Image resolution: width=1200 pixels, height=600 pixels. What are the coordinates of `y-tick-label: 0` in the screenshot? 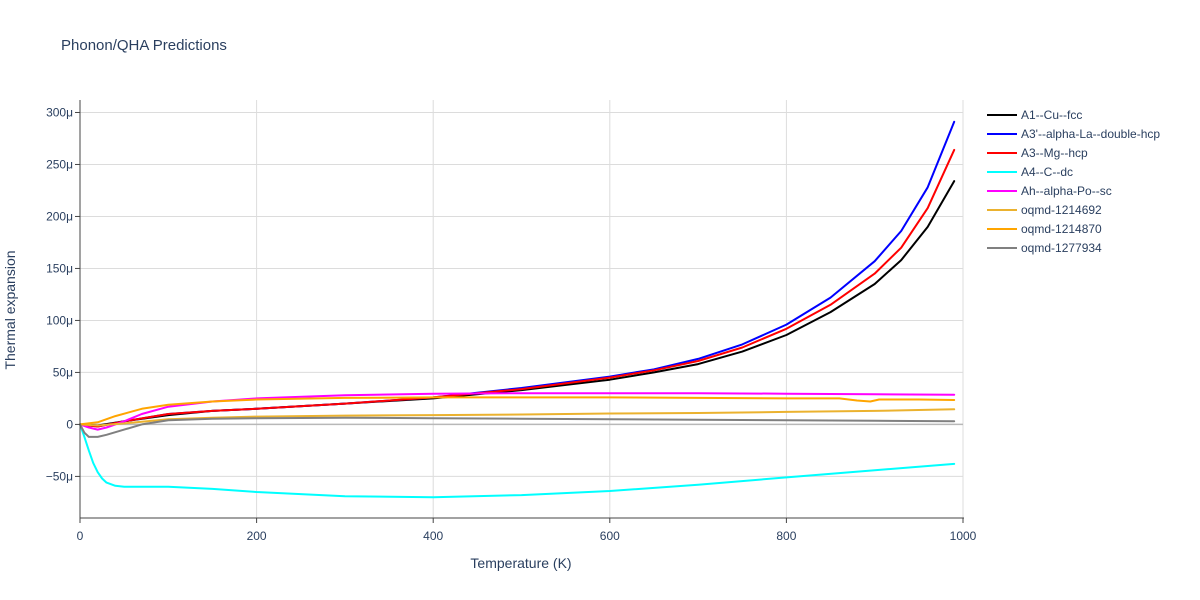 It's located at (69, 424).